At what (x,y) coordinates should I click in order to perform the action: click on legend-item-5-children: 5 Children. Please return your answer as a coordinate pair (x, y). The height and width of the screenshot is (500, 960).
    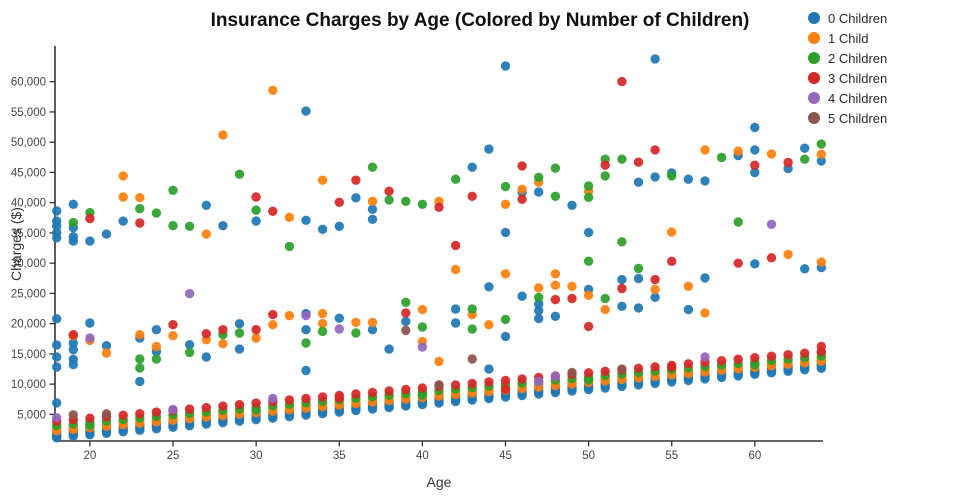
    Looking at the image, I should click on (847, 118).